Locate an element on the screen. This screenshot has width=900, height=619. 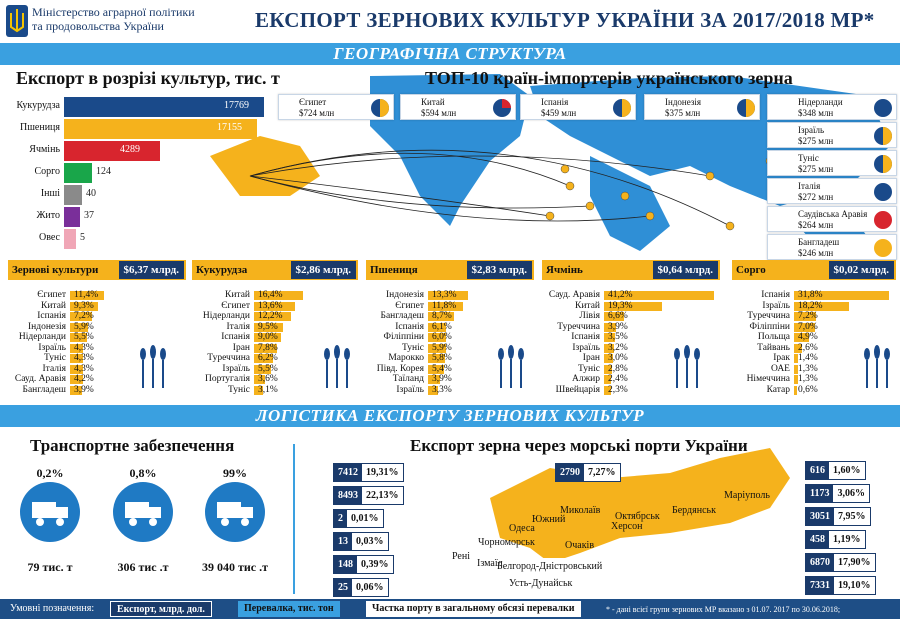
crop-label: Жито is located at coordinates (48, 215).